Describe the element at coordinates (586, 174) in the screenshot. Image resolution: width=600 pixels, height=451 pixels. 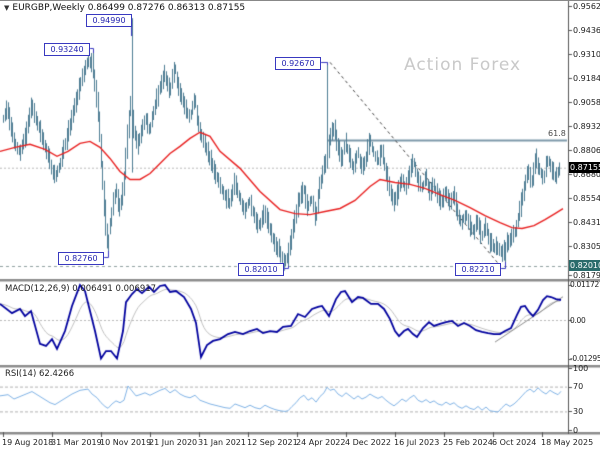
I see `price-tick-label: 0.86800` at that location.